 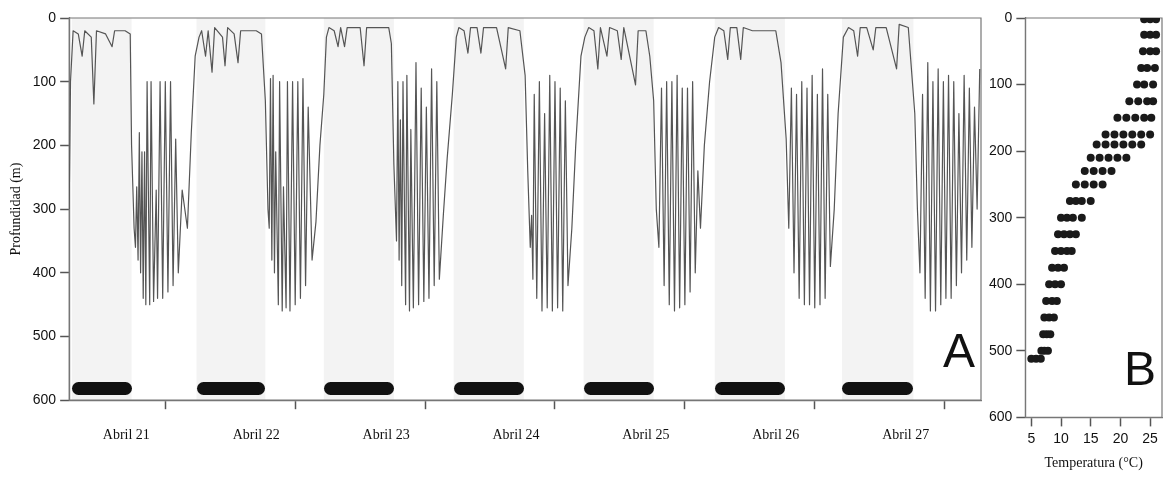 What do you see at coordinates (256, 435) in the screenshot?
I see `x-tick-label: Abril 22` at bounding box center [256, 435].